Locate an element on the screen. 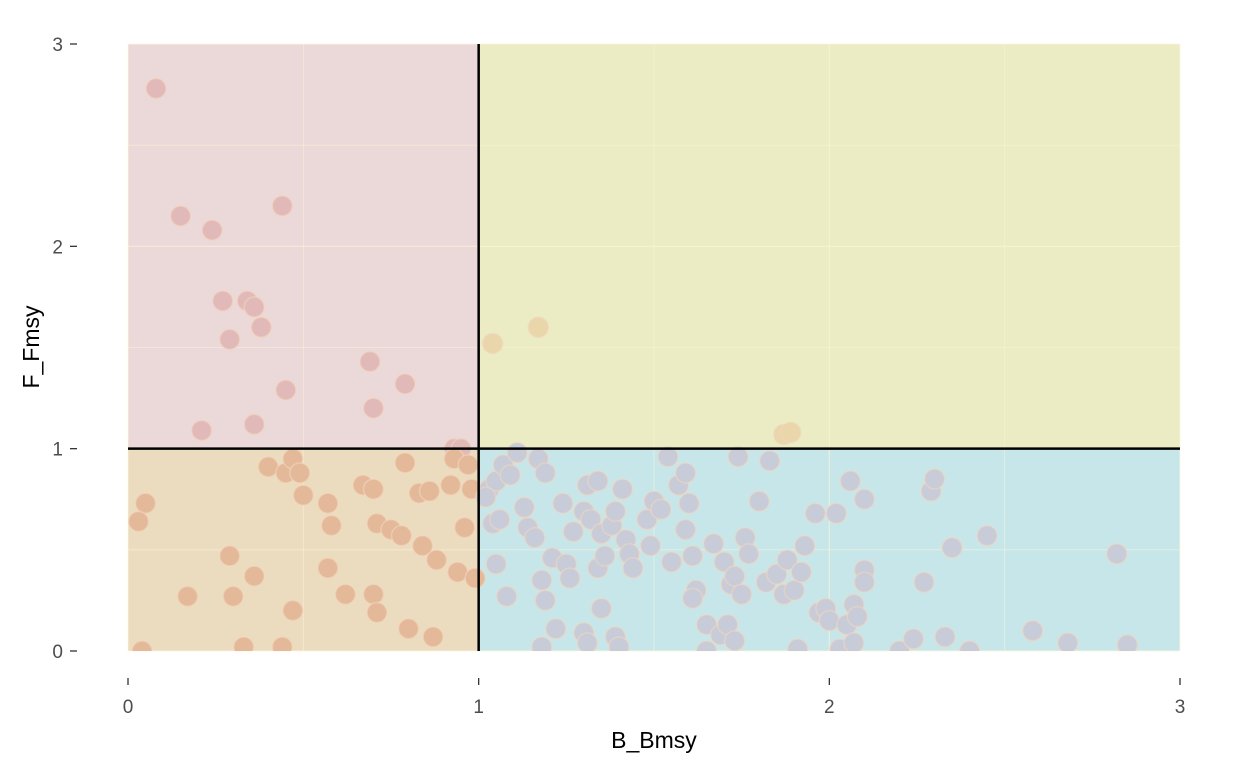 This screenshot has width=1248, height=768. x-tick-label: 0 is located at coordinates (128, 707).